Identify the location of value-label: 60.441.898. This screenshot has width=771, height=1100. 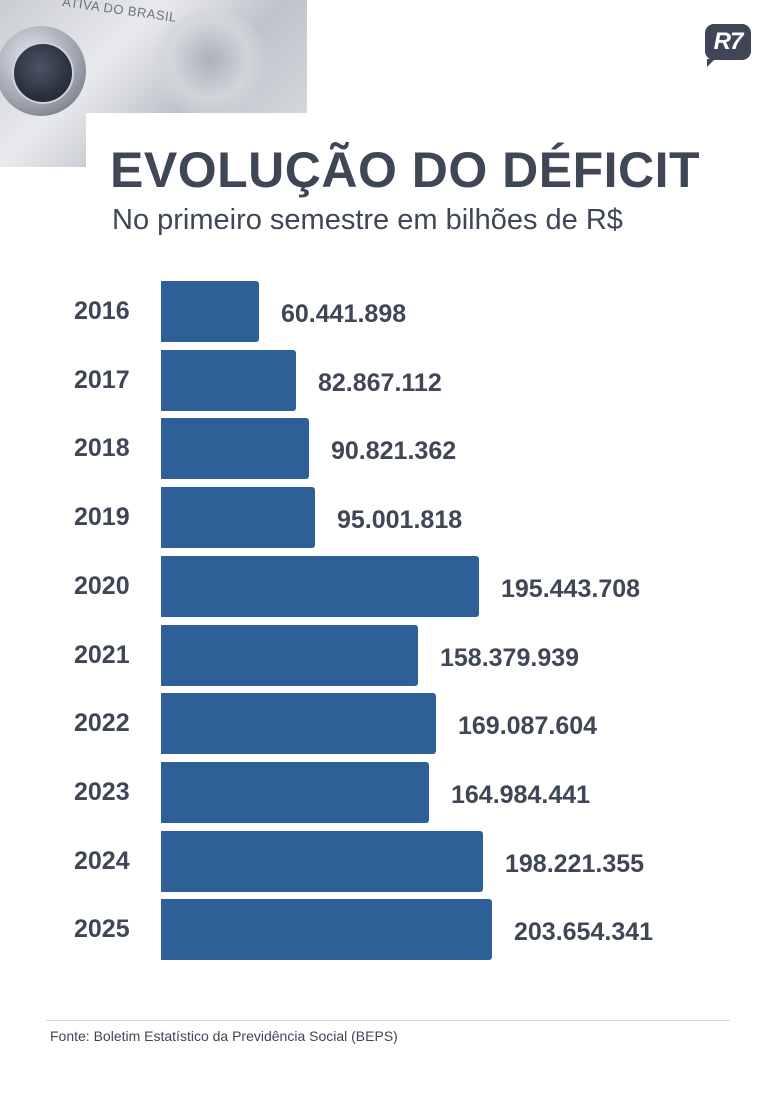
(344, 314).